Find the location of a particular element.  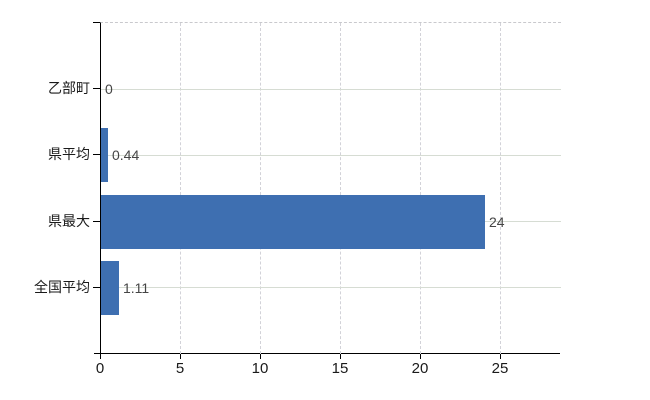

x-tick-label: 20 is located at coordinates (420, 368).